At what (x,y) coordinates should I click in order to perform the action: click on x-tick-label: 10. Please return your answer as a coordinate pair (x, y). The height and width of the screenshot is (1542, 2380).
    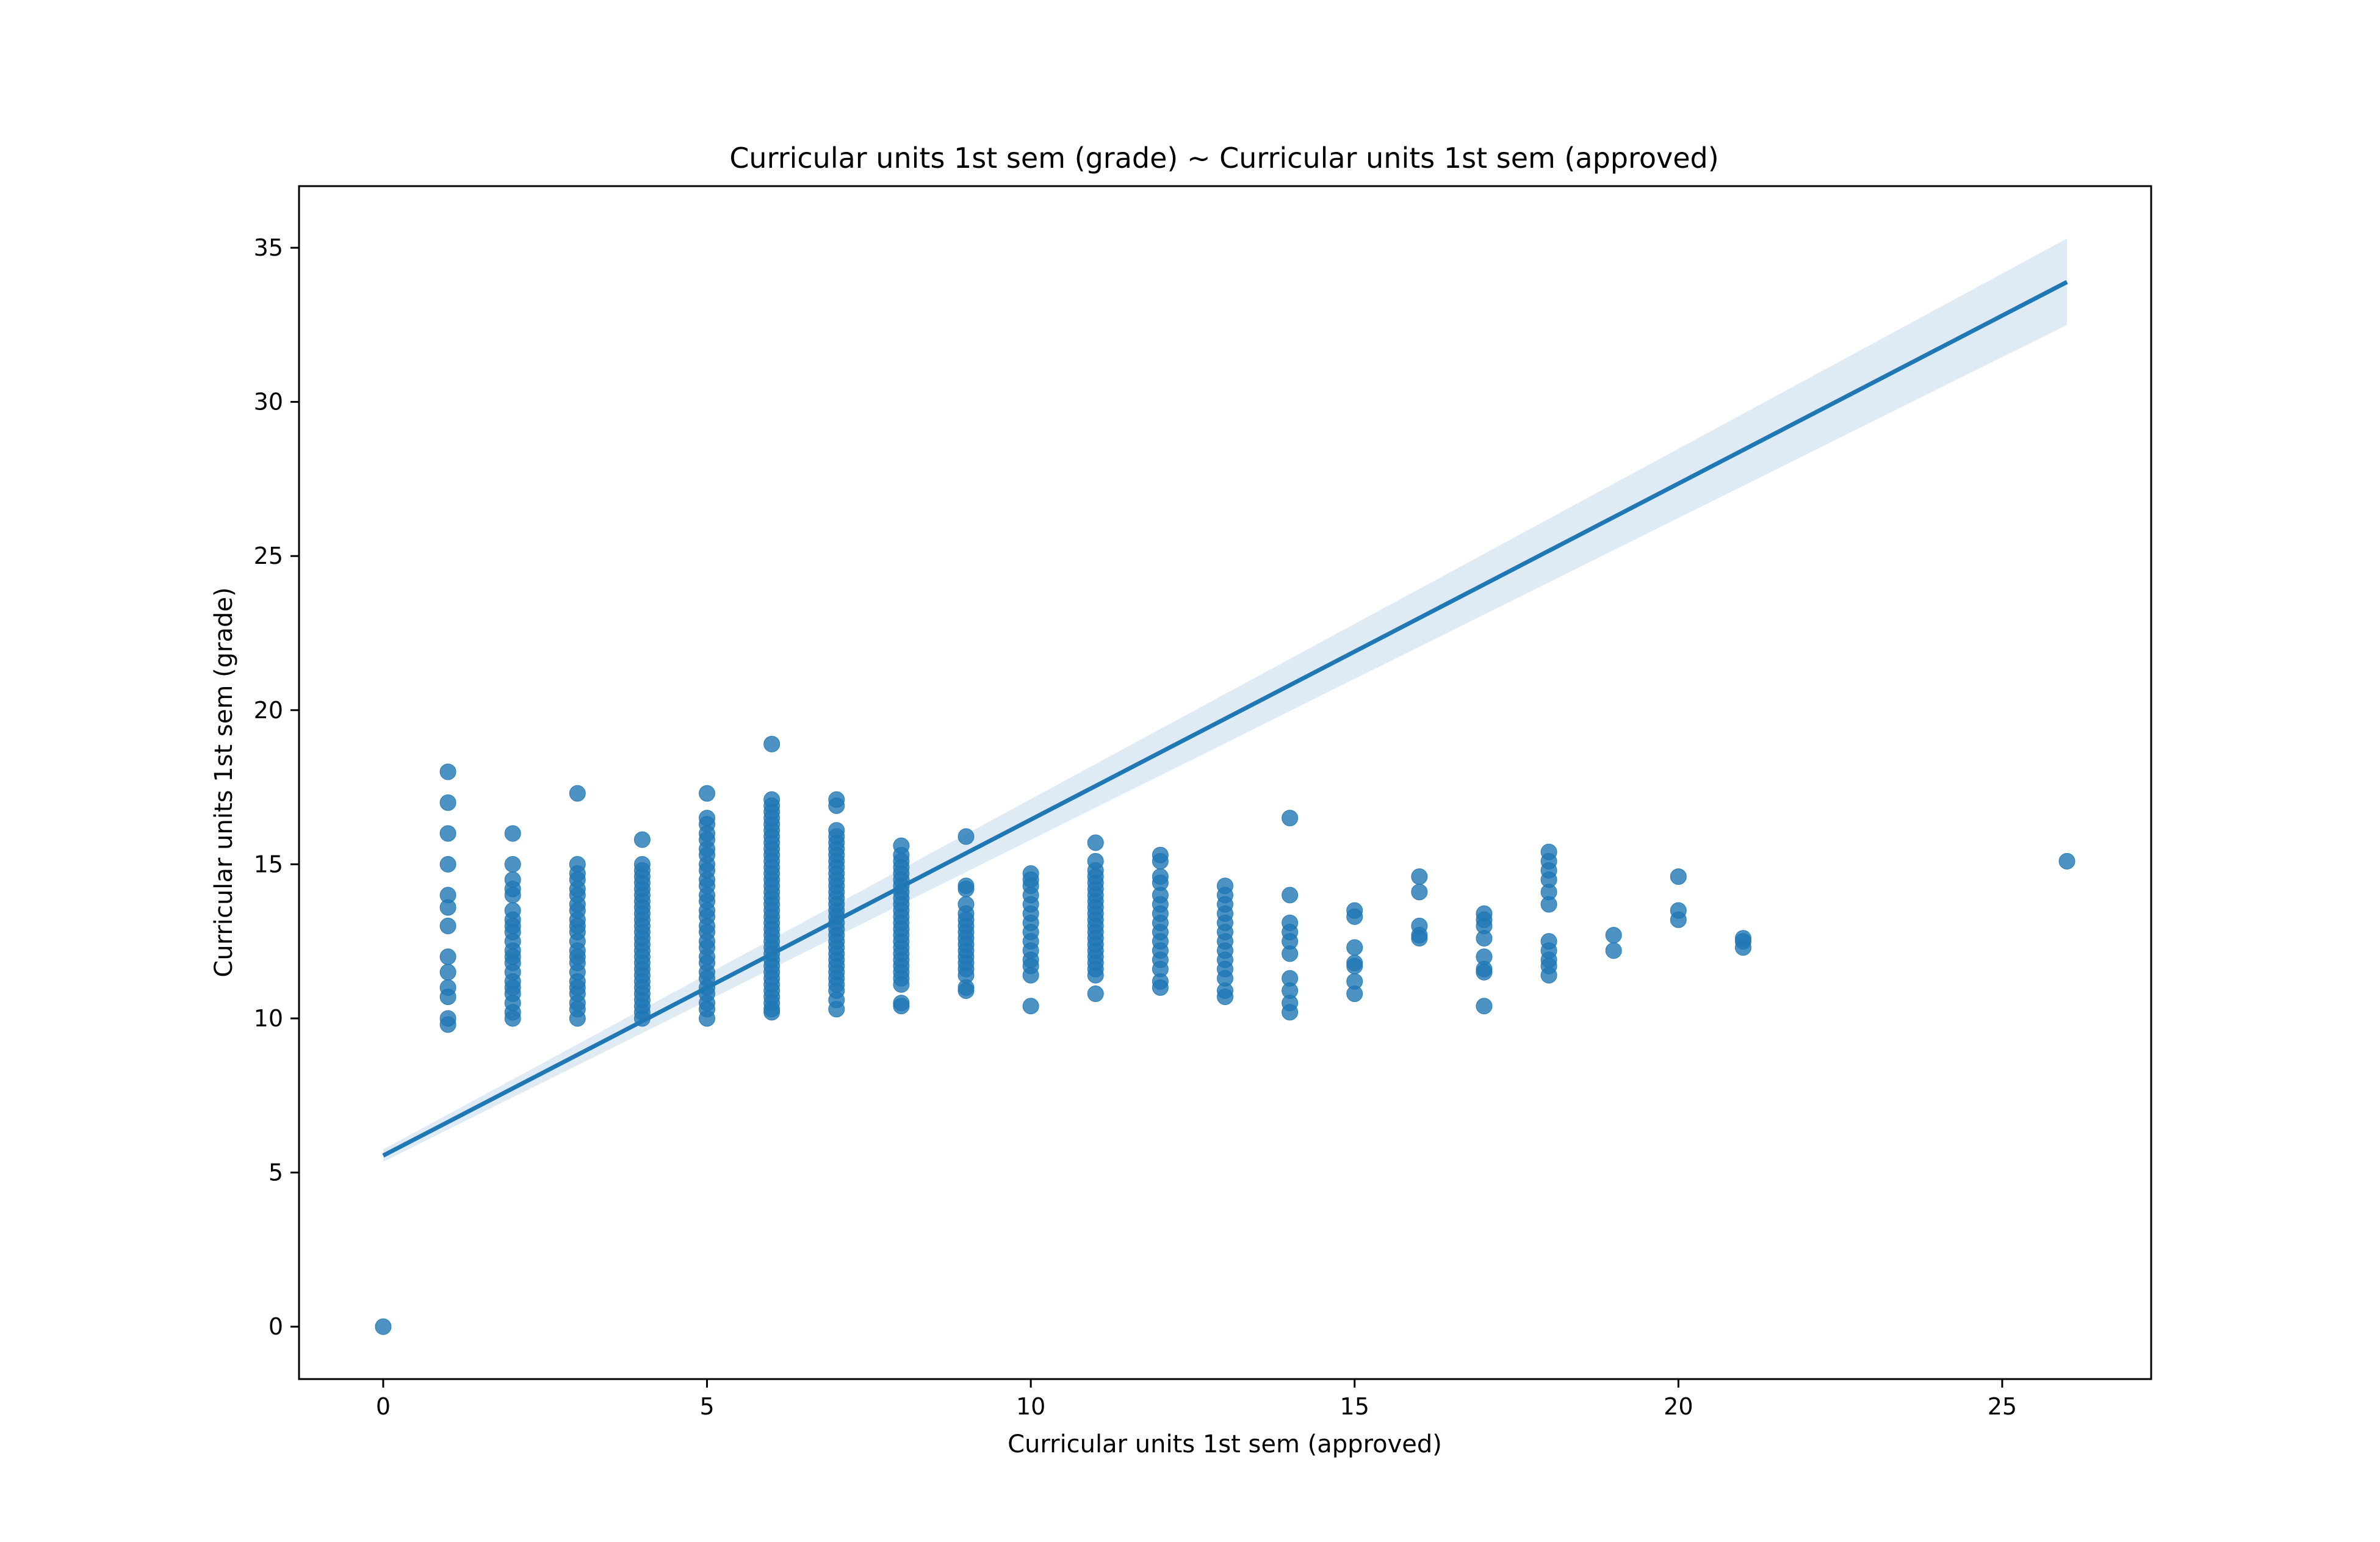
    Looking at the image, I should click on (1030, 1406).